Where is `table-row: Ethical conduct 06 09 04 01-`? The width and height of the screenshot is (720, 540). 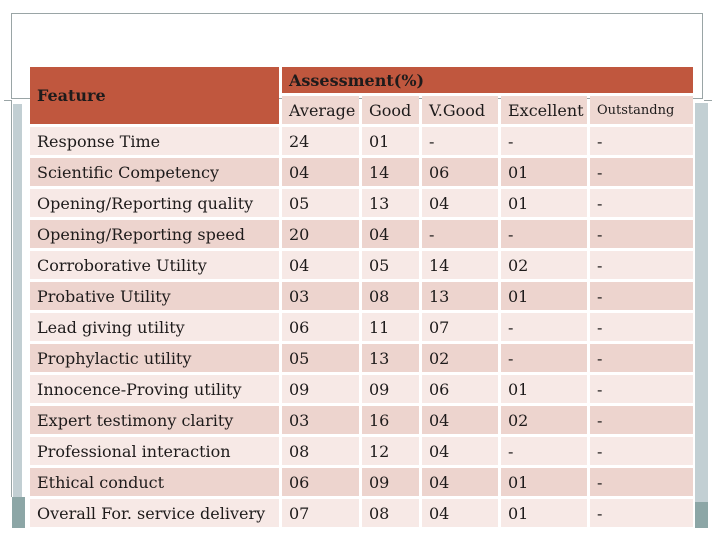 table-row: Ethical conduct 06 09 04 01- is located at coordinates (362, 482).